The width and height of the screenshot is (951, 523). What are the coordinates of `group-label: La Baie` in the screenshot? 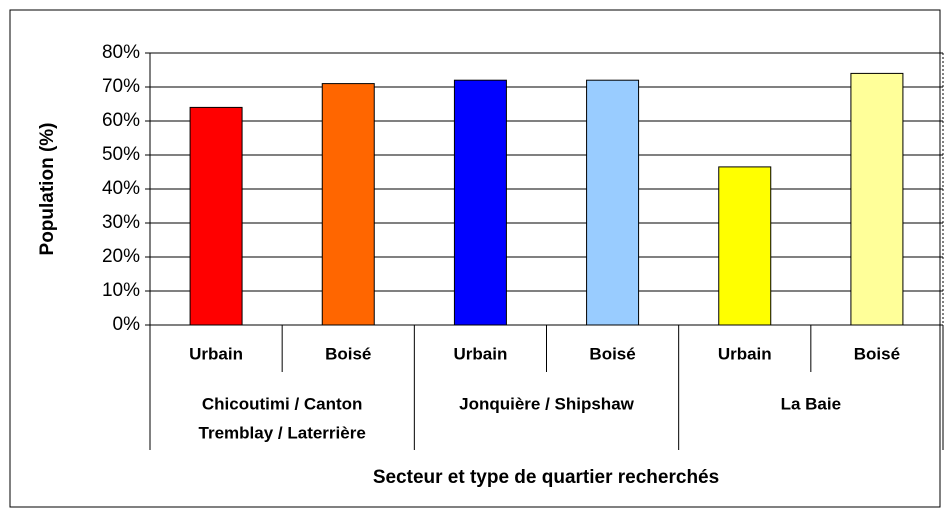 It's located at (811, 403).